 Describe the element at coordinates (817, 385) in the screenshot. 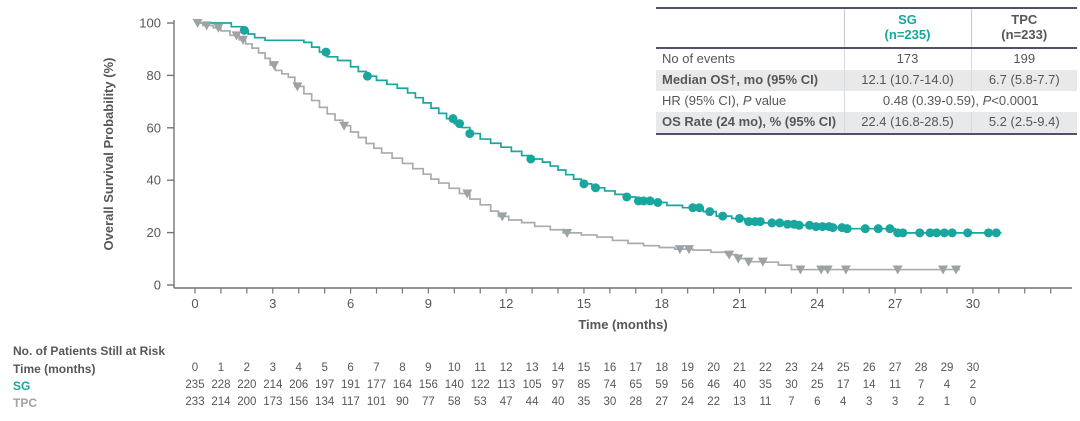

I see `risk-count: 25` at that location.